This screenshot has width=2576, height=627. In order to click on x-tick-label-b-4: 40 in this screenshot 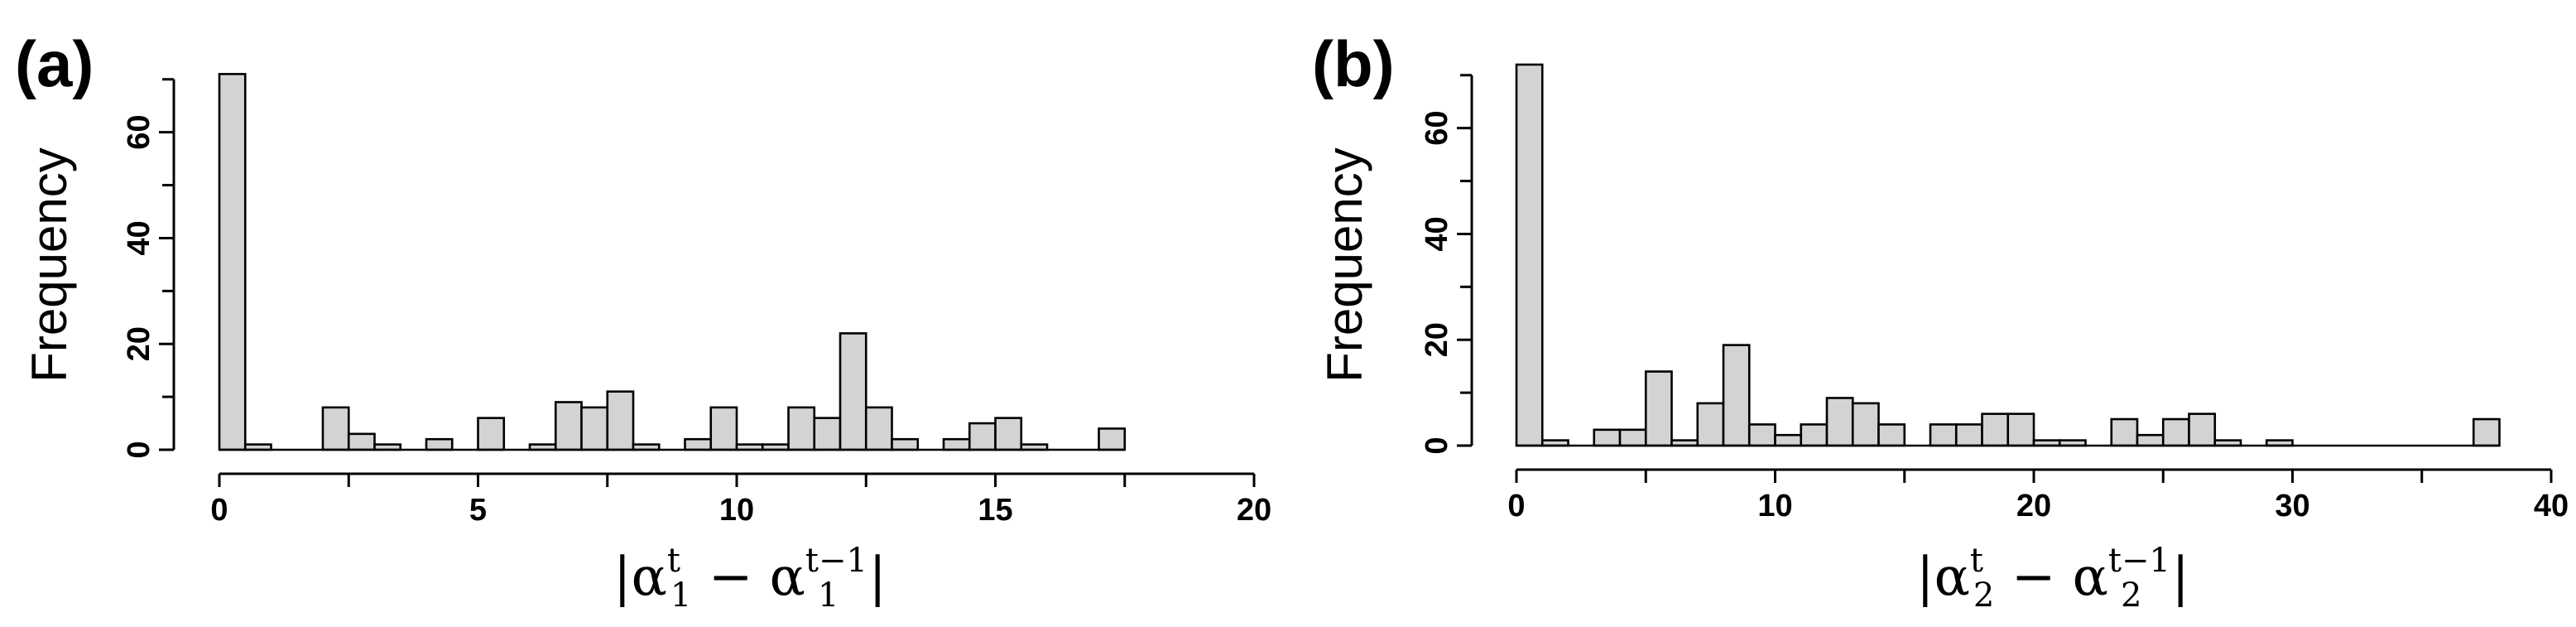, I will do `click(2551, 506)`.